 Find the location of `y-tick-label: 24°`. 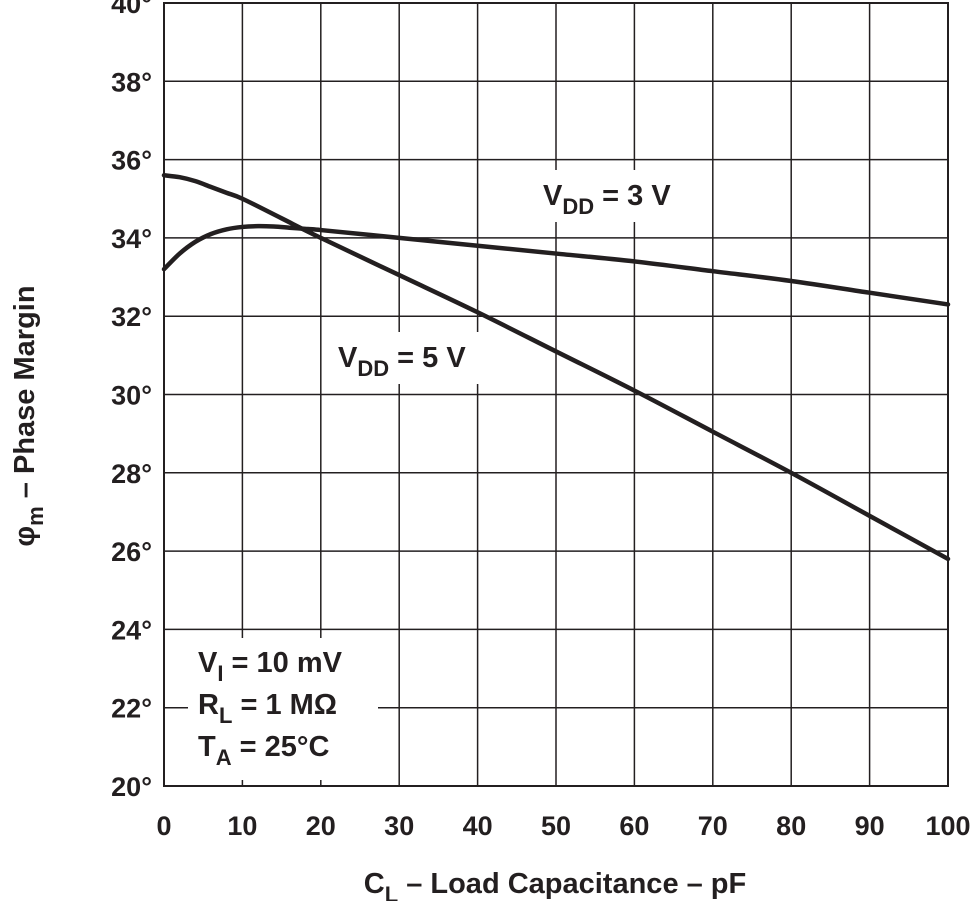

y-tick-label: 24° is located at coordinates (131, 630).